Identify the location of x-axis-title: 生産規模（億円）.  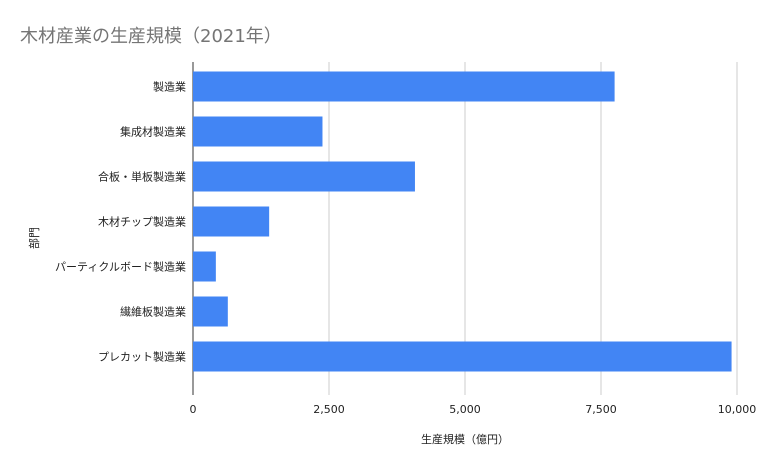
(465, 439).